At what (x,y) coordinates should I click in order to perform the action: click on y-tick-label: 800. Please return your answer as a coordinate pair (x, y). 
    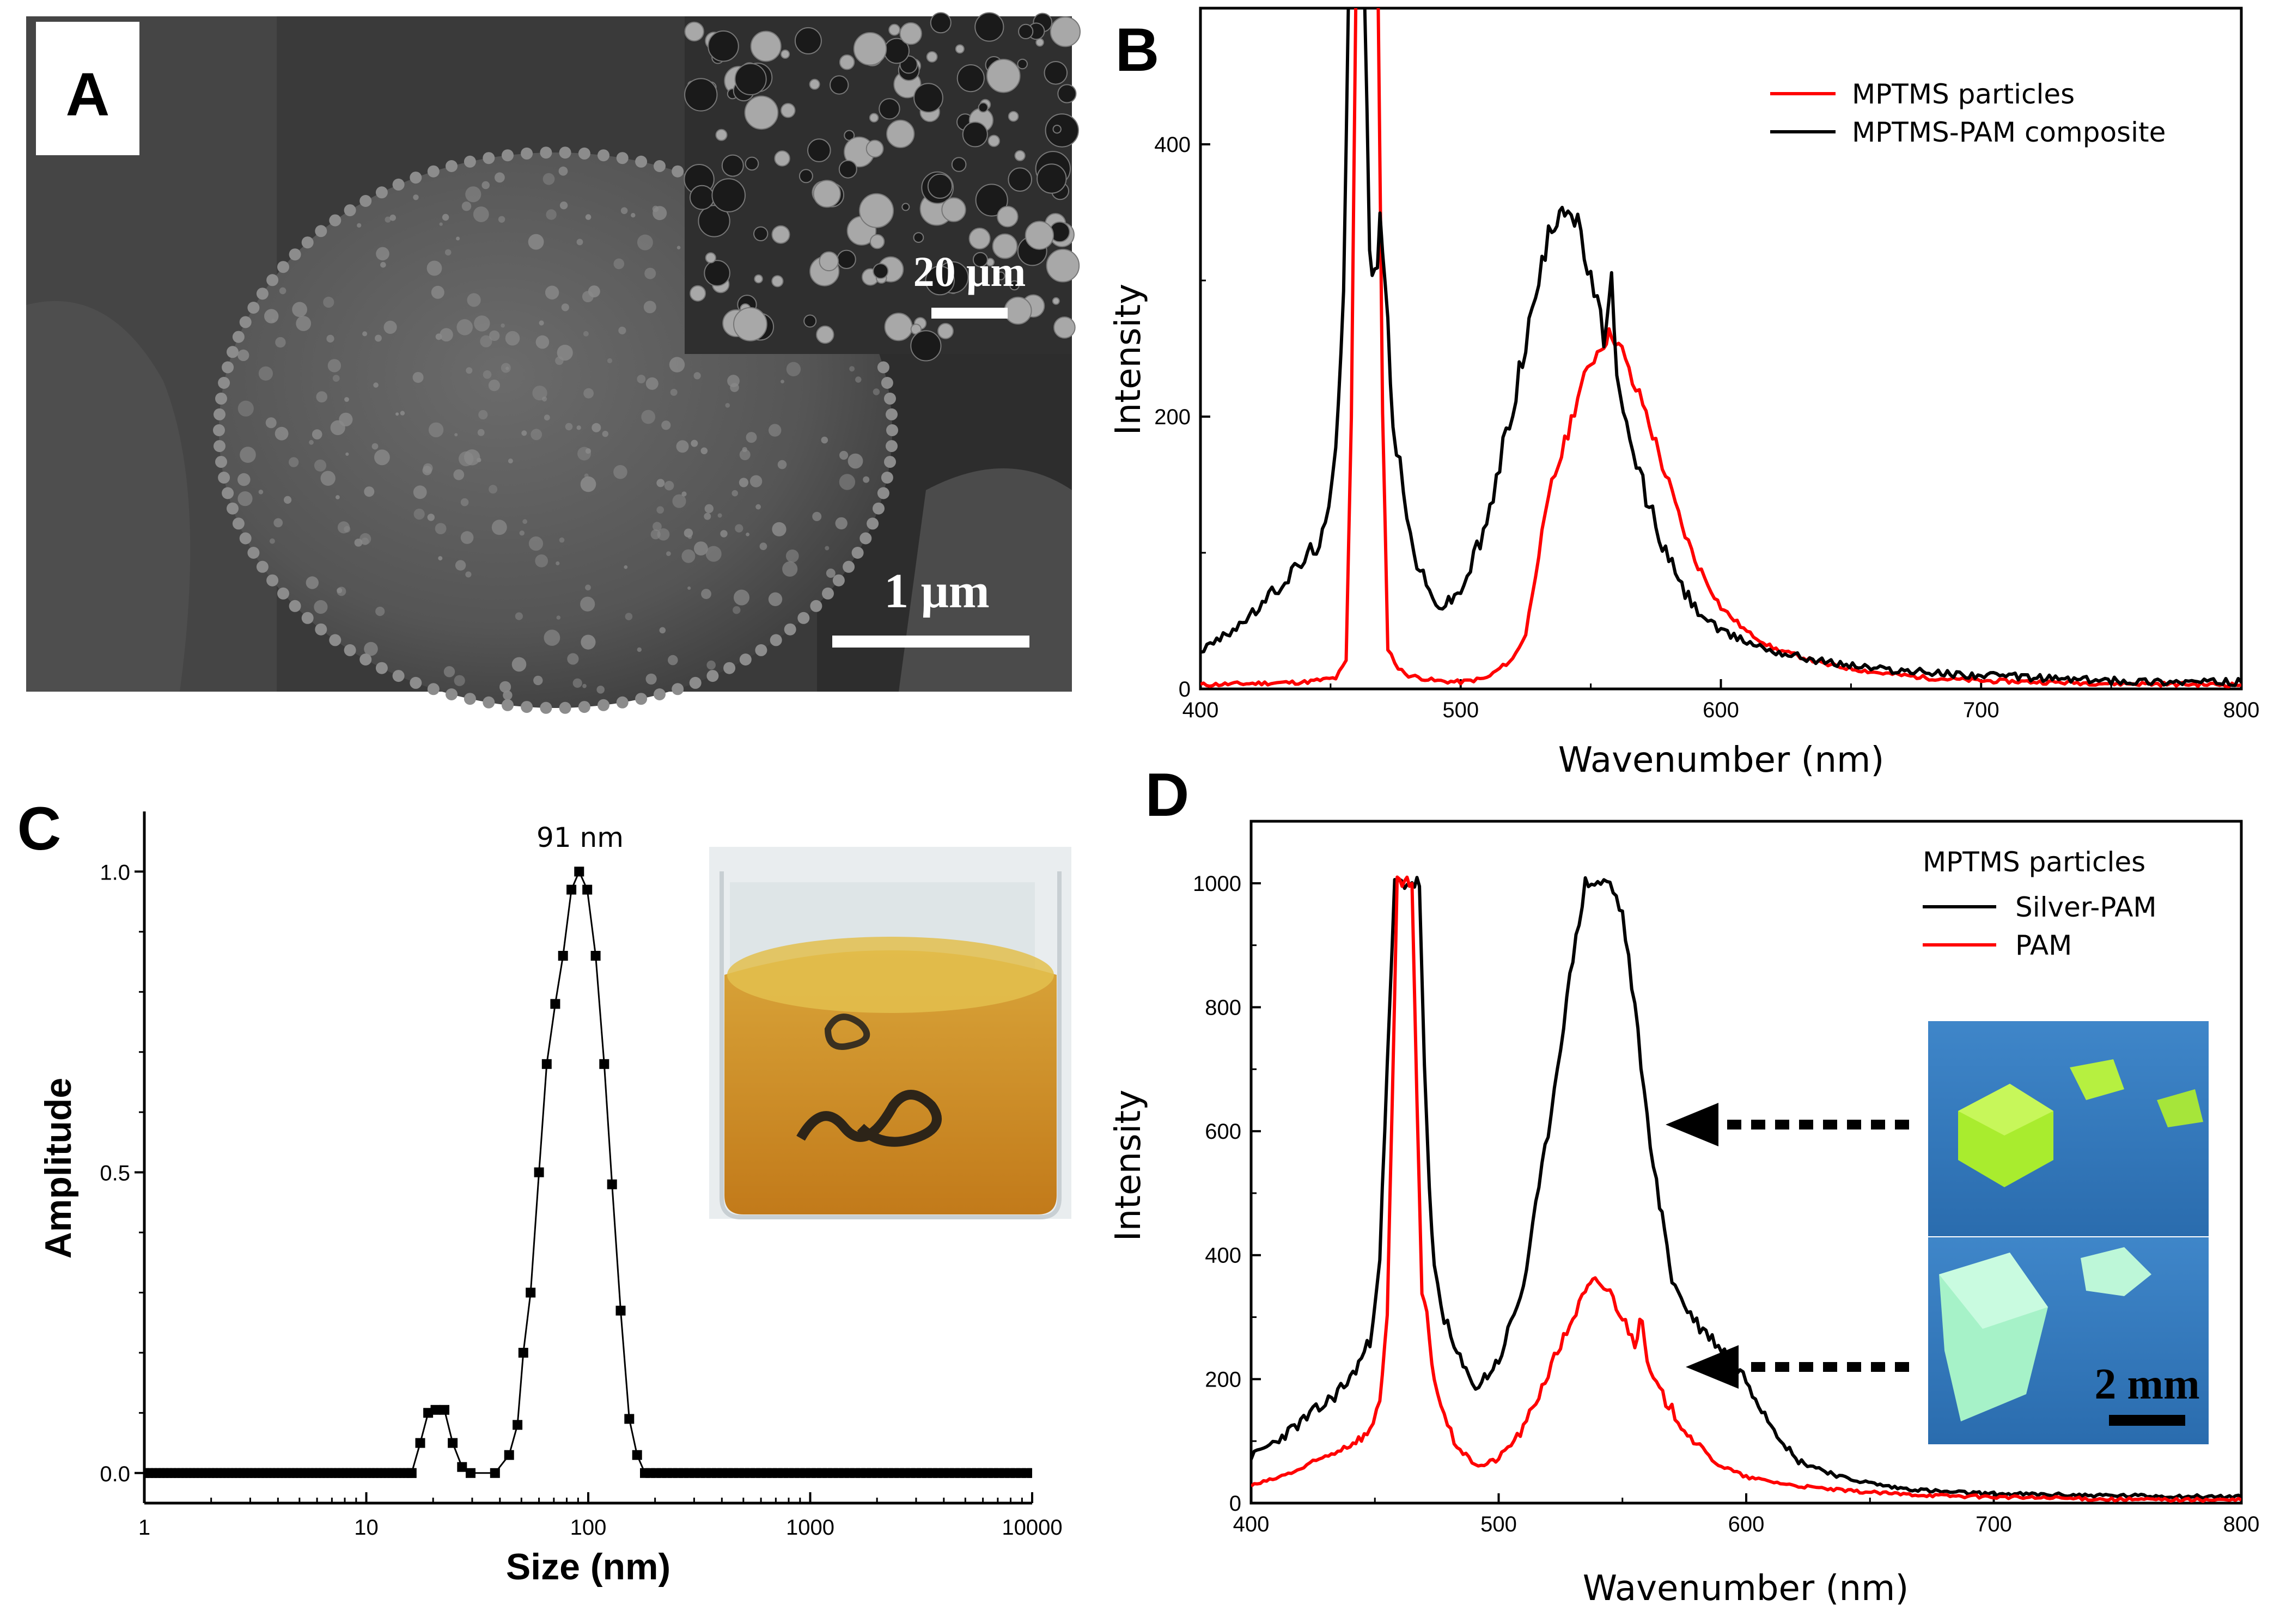
    Looking at the image, I should click on (1223, 1007).